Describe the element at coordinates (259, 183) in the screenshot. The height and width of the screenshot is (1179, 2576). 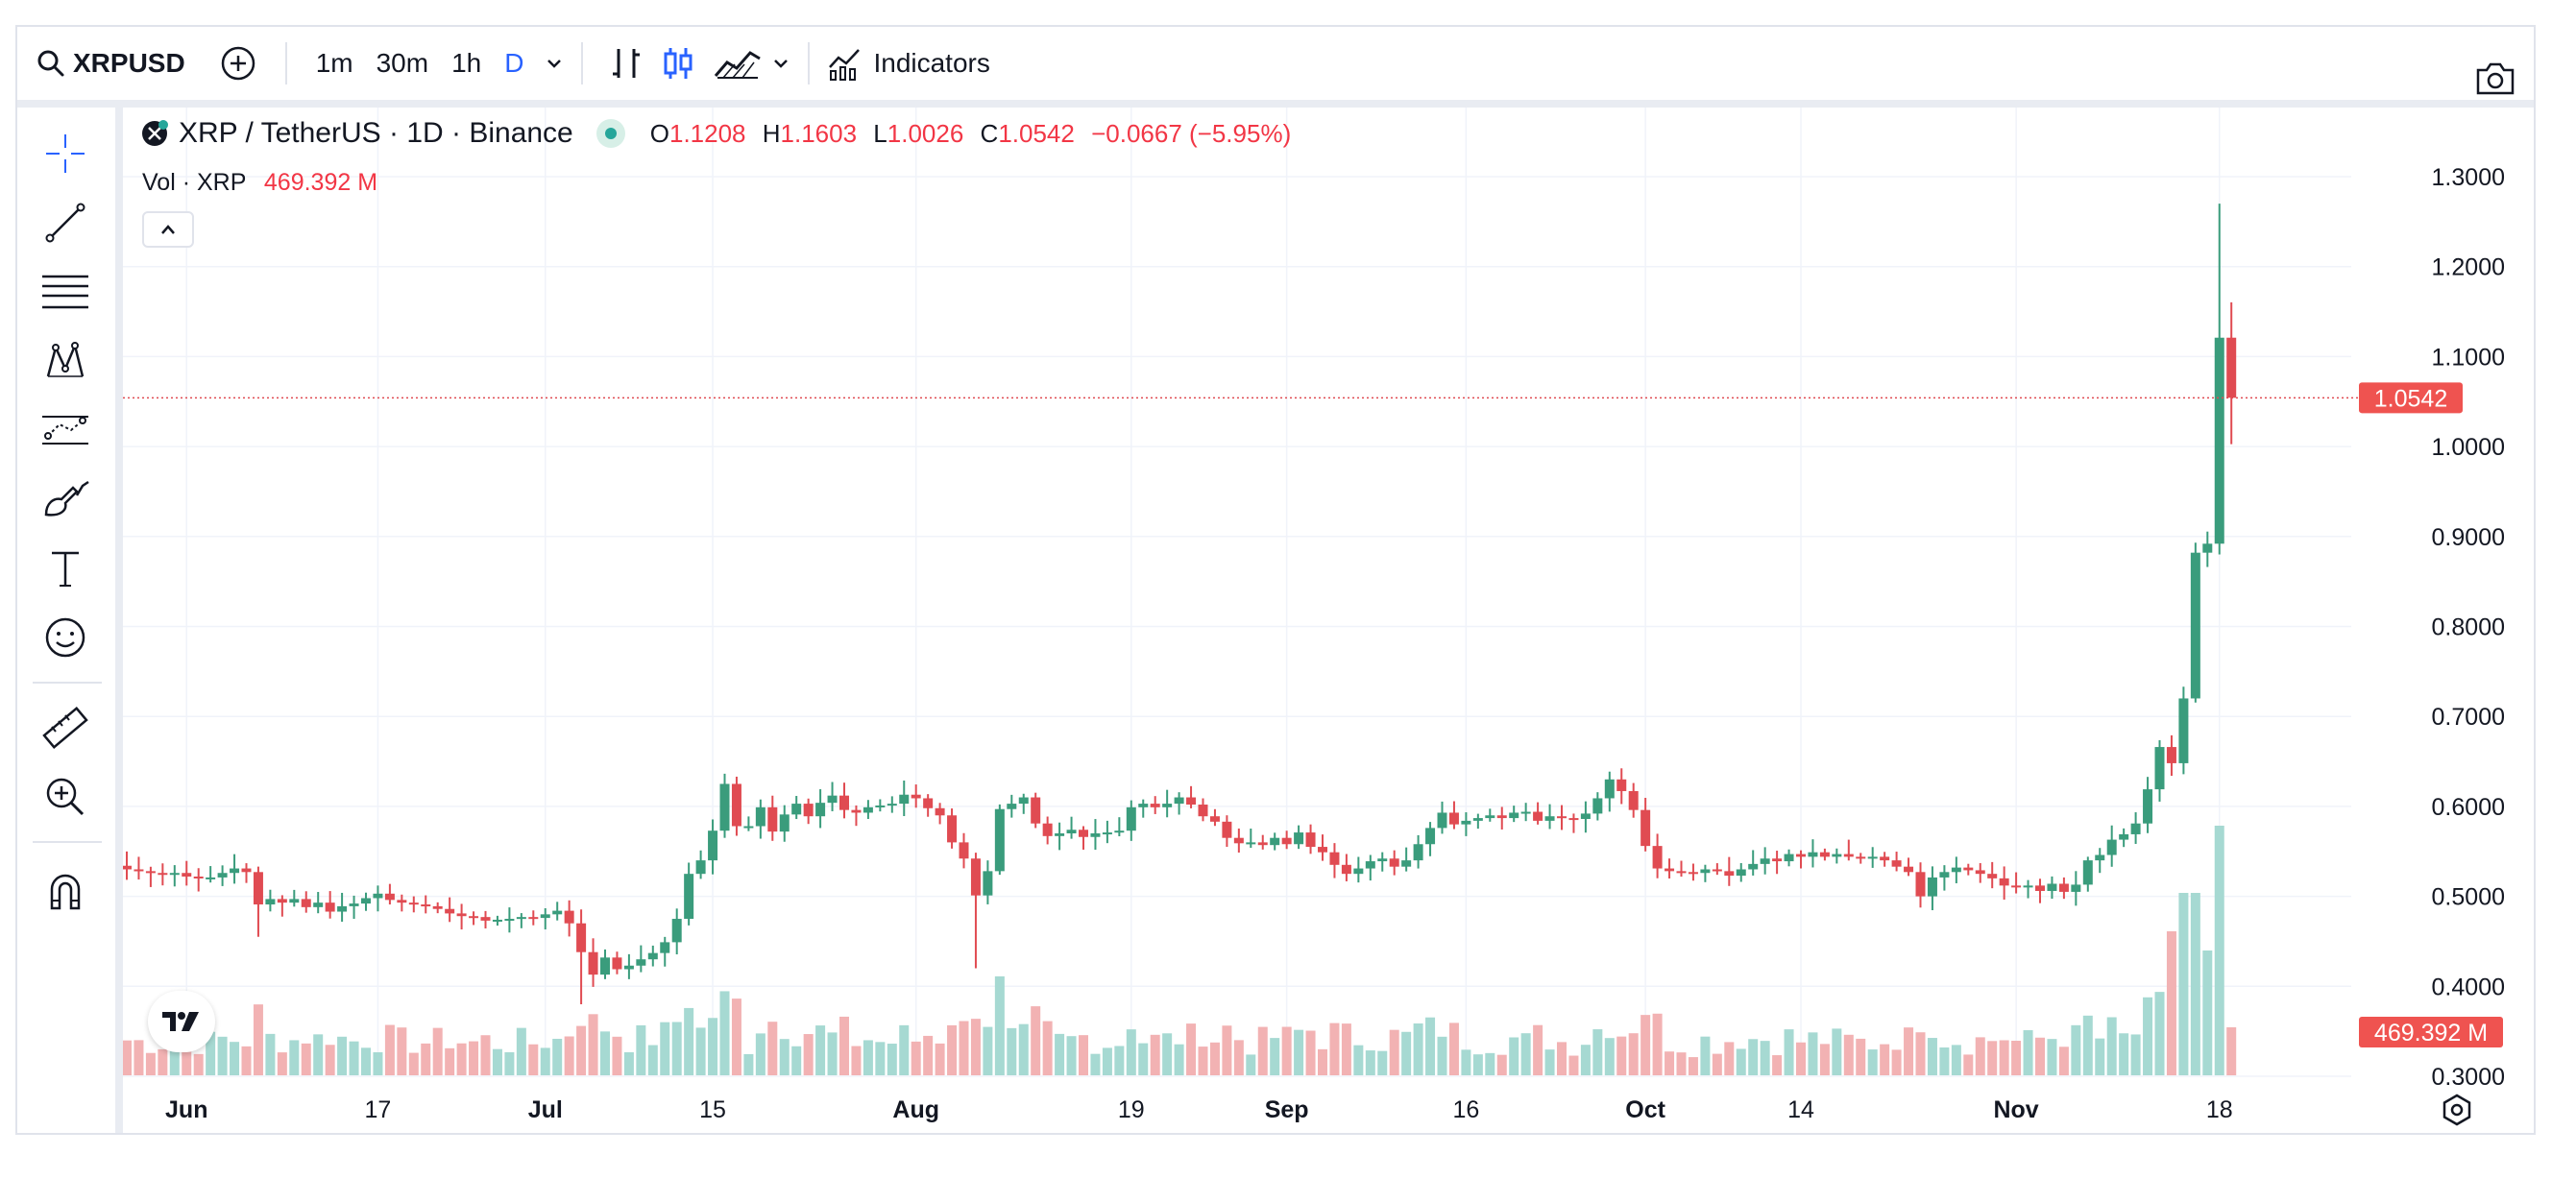
I see `volume-legend: Vol · XRP 469.392 M` at that location.